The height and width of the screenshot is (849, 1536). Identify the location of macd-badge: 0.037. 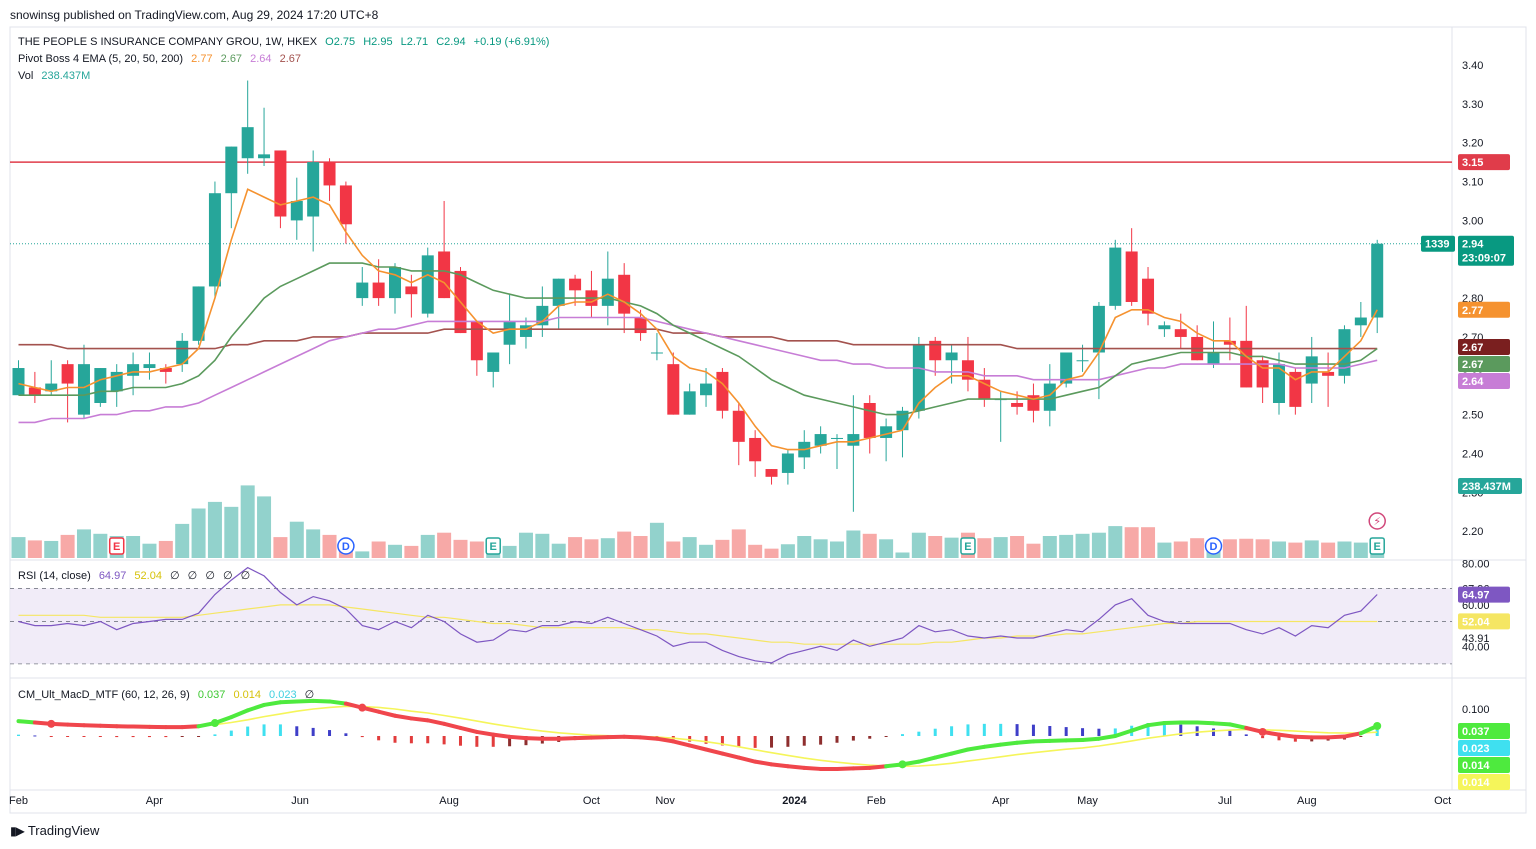
(1476, 732).